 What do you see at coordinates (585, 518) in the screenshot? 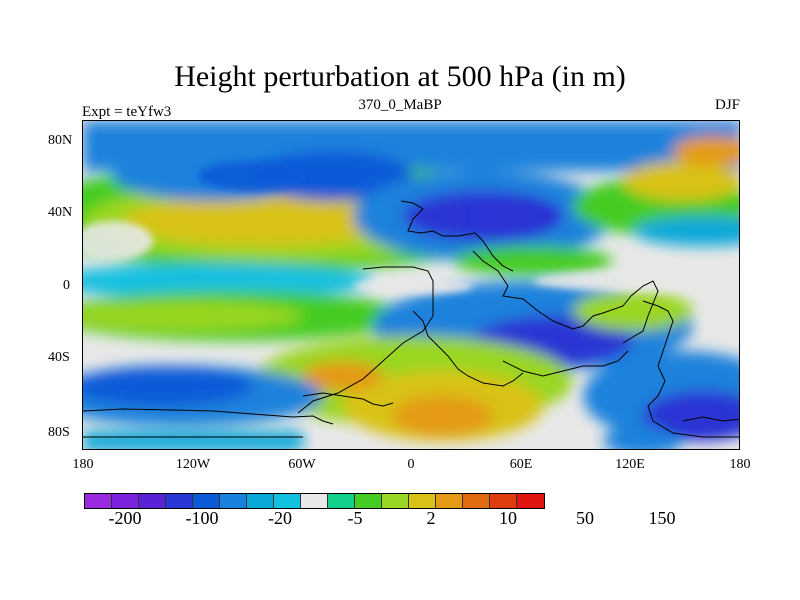
I see `colorbar-label: 50` at bounding box center [585, 518].